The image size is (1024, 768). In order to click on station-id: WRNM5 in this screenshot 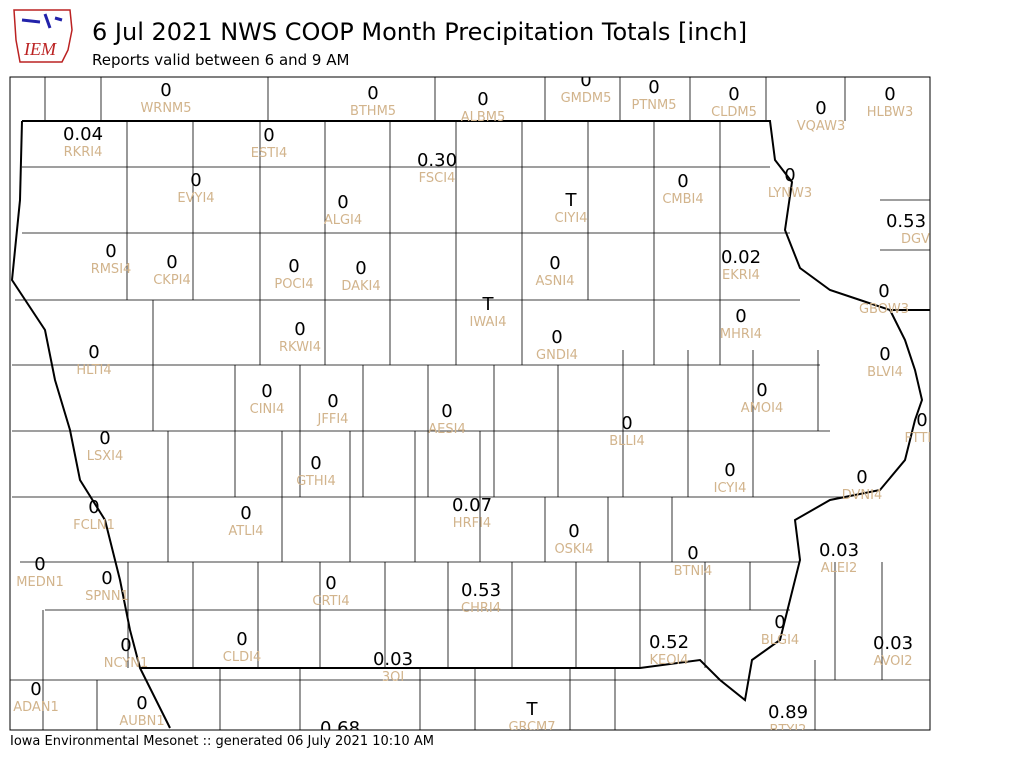, I will do `click(165, 108)`.